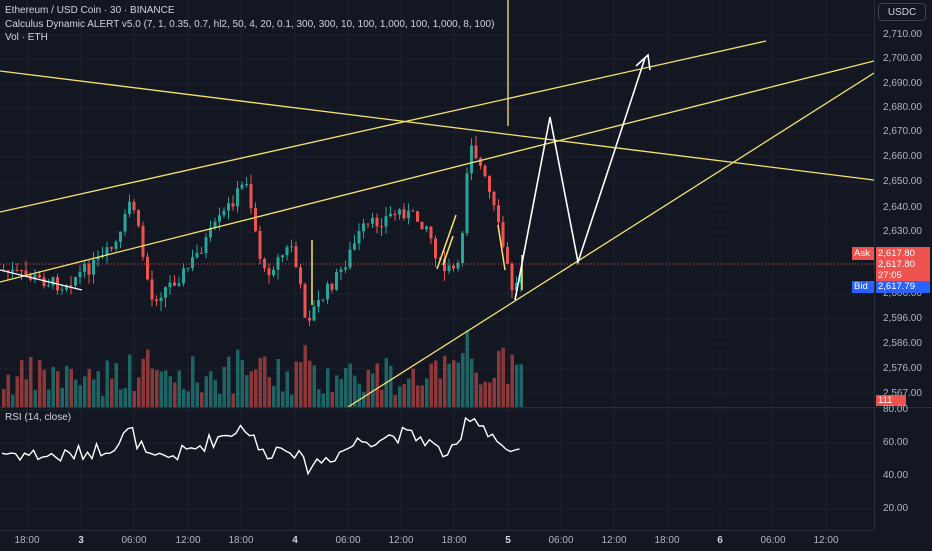  Describe the element at coordinates (508, 540) in the screenshot. I see `time-tick: 5` at that location.